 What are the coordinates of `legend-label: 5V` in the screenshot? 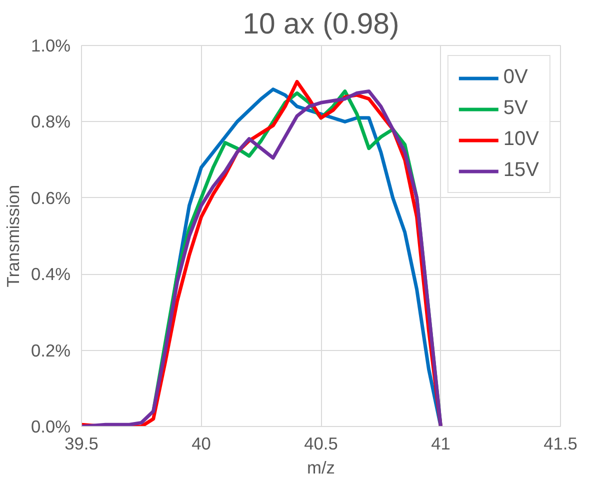 It's located at (515, 108).